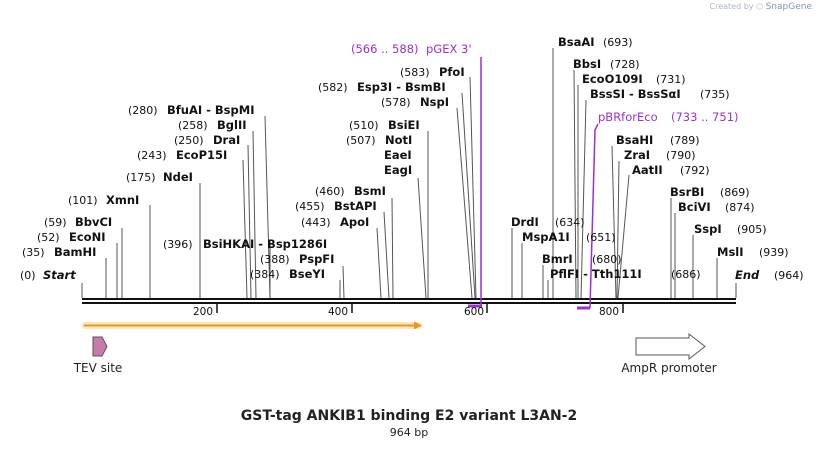 The width and height of the screenshot is (818, 449). Describe the element at coordinates (546, 237) in the screenshot. I see `enzyme-mspa1i: MspA1I` at that location.